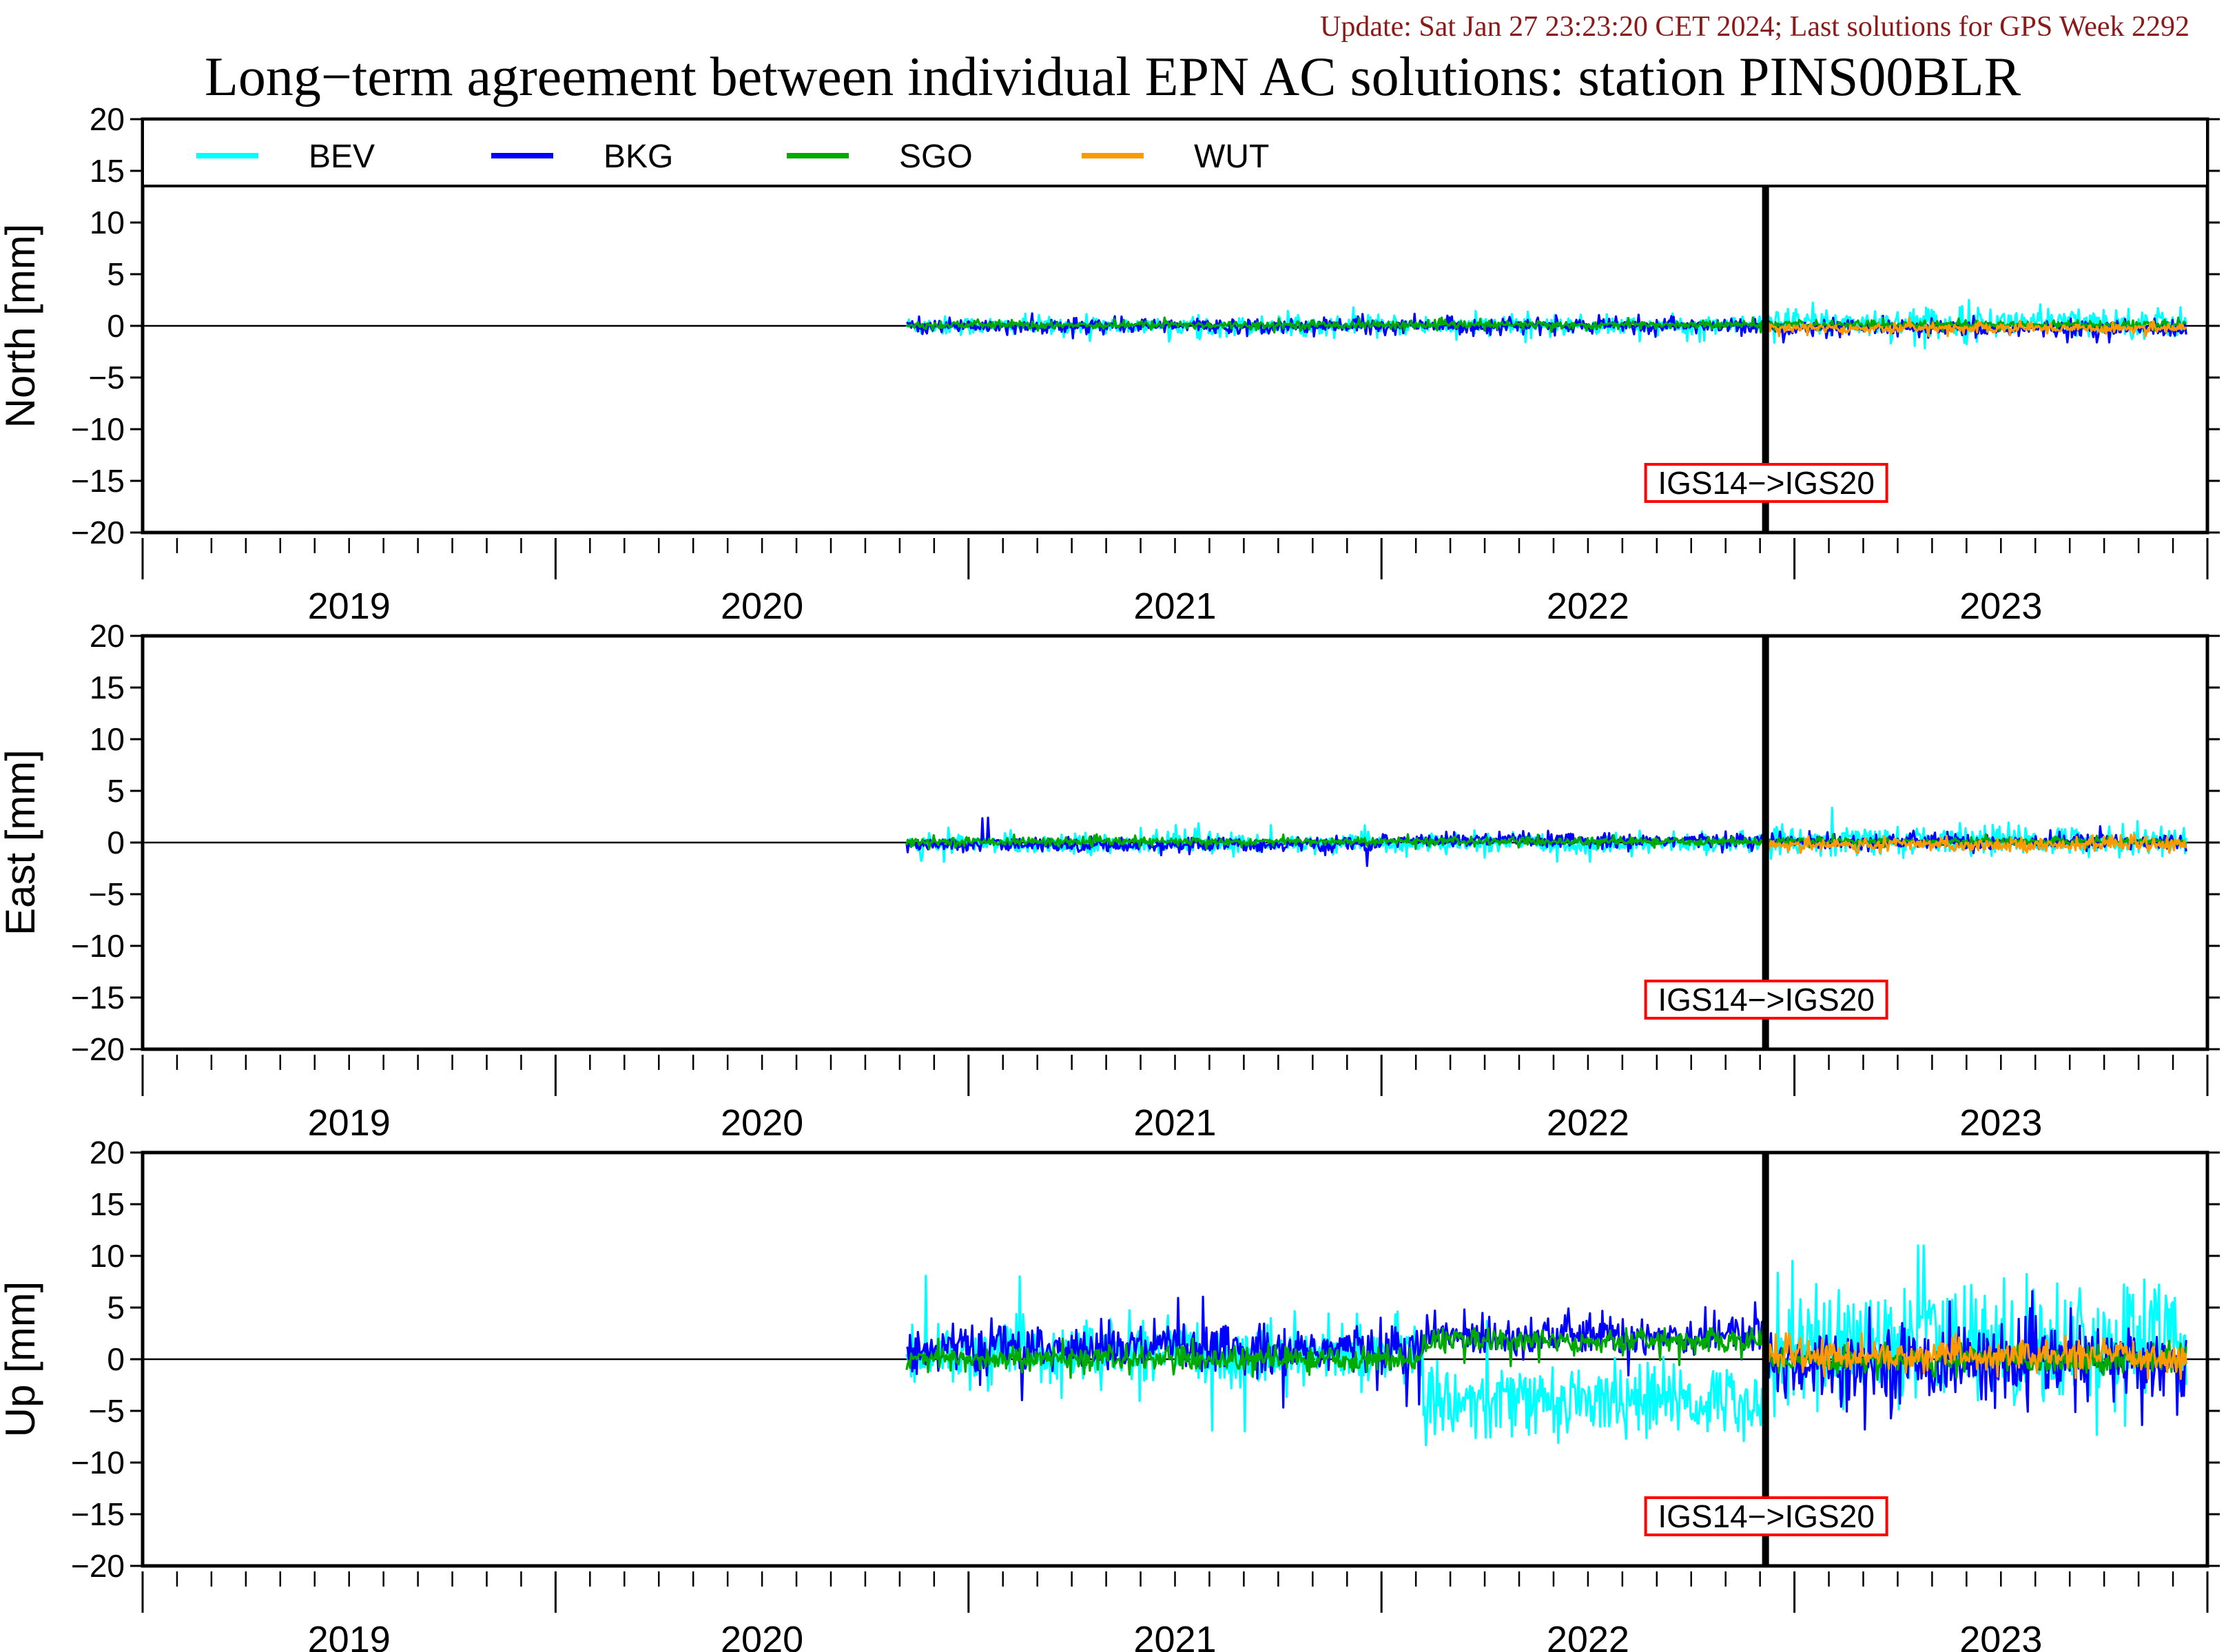 This screenshot has width=2226, height=1652. I want to click on series-line-bev, so click(1546, 834).